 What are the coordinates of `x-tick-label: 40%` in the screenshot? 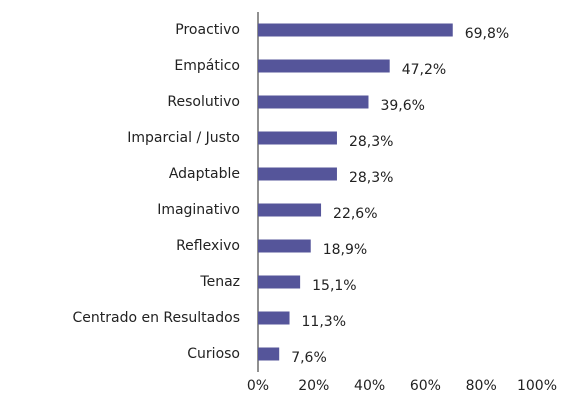 It's located at (369, 386).